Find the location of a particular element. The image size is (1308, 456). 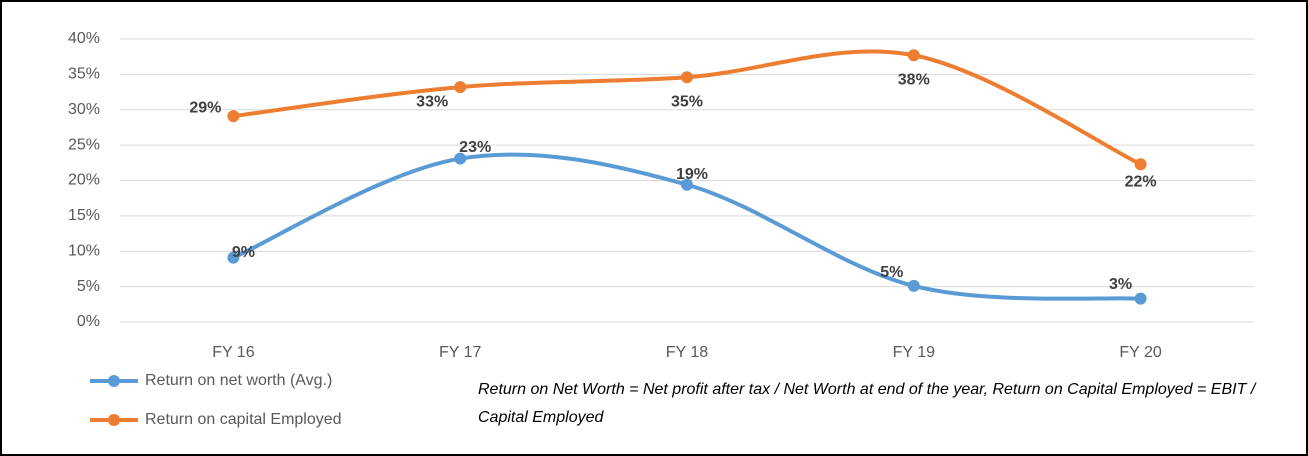

data-label: 35% is located at coordinates (687, 101).